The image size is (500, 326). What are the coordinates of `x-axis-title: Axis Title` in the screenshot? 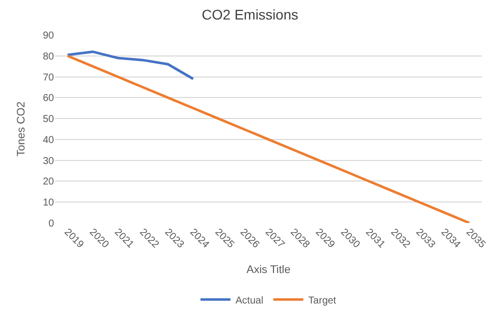 It's located at (268, 270).